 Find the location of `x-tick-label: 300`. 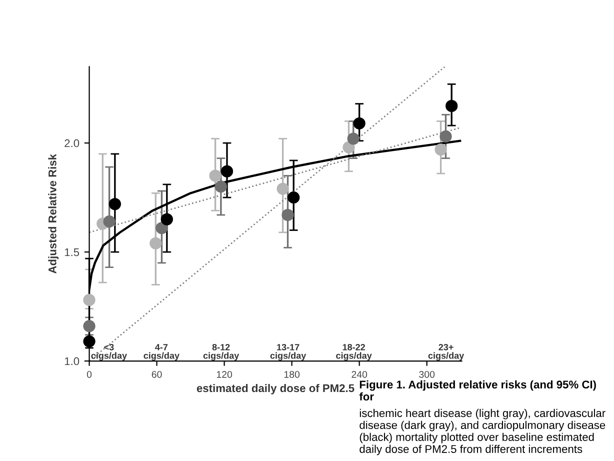

x-tick-label: 300 is located at coordinates (427, 374).